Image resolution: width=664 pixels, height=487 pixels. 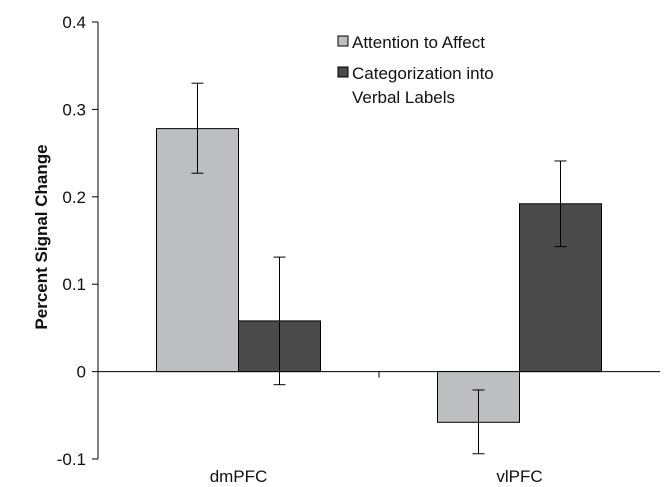 I want to click on y-tick-label: 0.2, so click(x=74, y=197).